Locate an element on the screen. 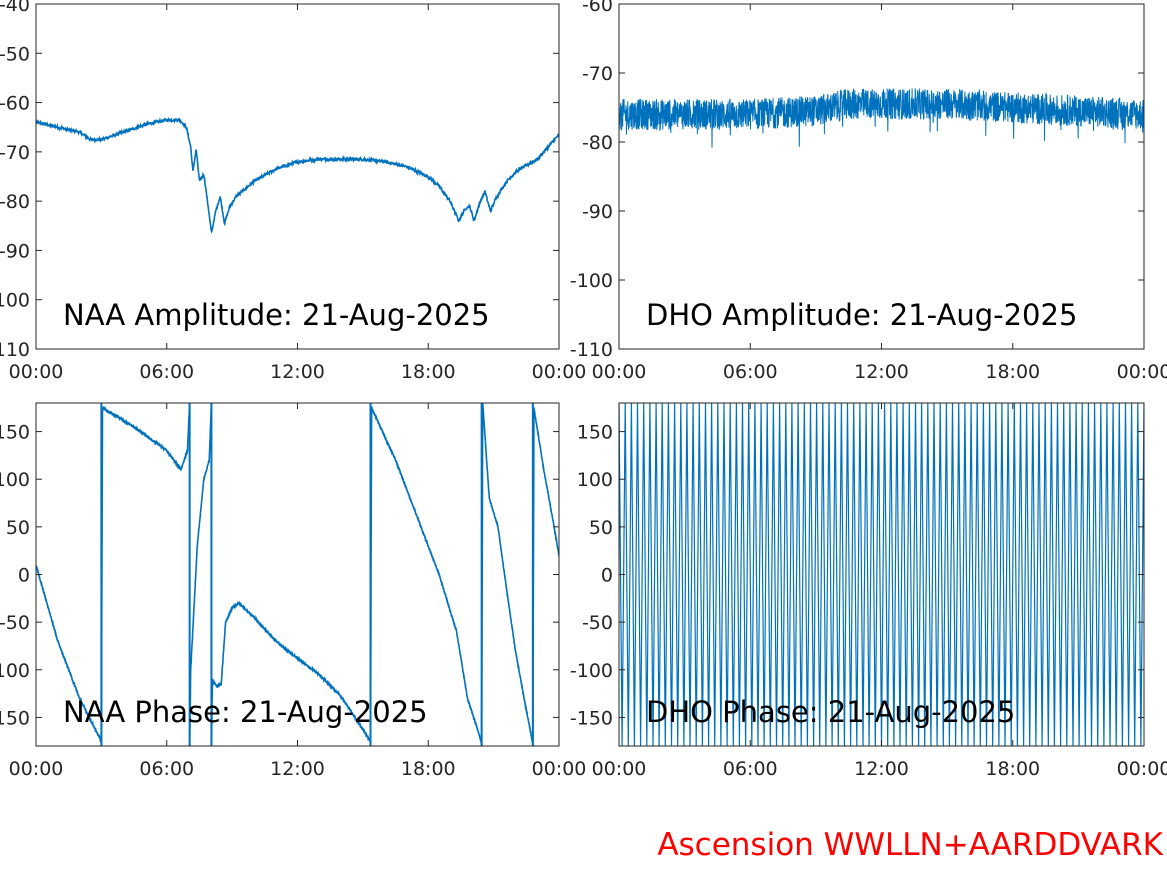 The width and height of the screenshot is (1167, 875). naa-amplitude-line is located at coordinates (297, 175).